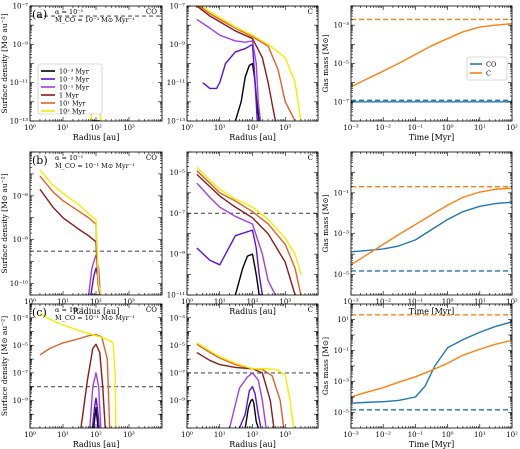 The image size is (520, 449). I want to click on series-line-C, so click(431, 55).